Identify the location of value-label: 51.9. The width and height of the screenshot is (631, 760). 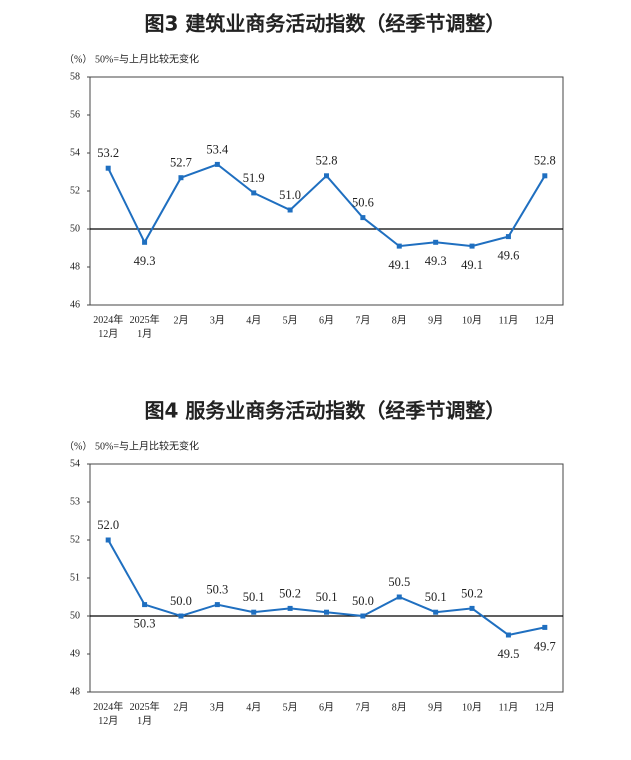
(254, 178).